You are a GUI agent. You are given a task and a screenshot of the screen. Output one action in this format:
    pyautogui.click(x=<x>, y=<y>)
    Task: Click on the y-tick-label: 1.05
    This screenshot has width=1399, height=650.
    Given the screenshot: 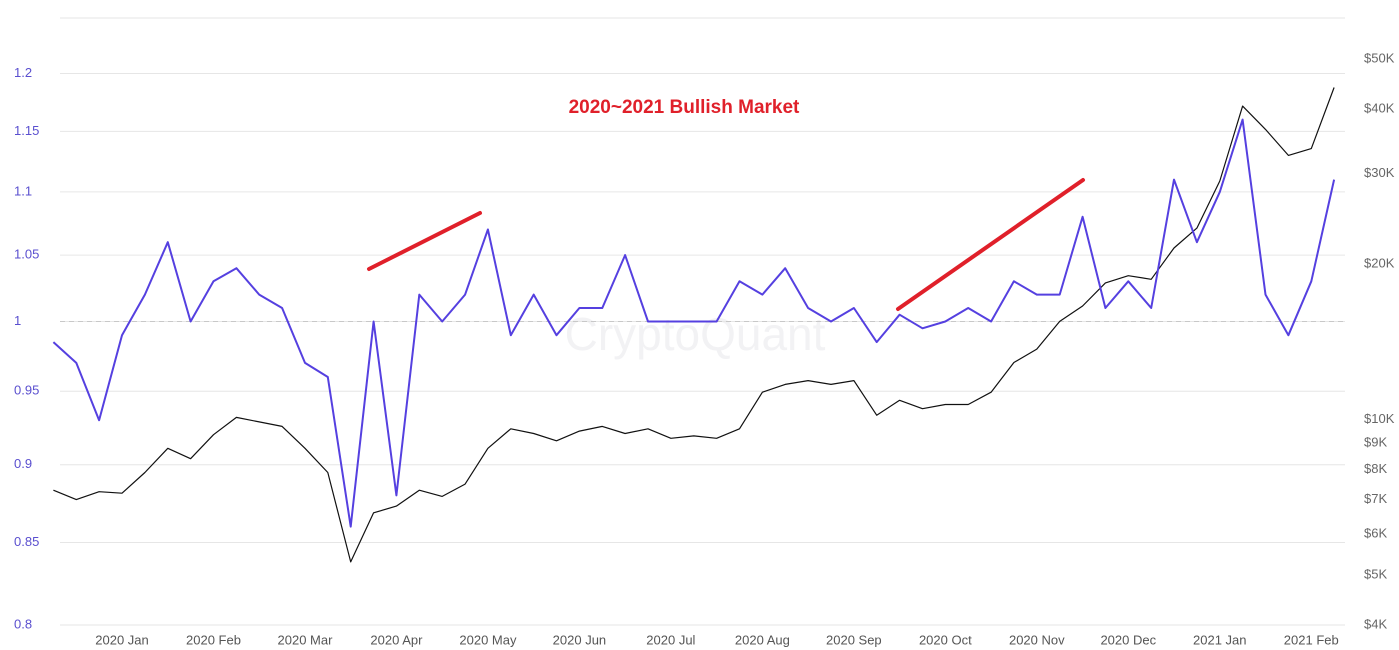 What is the action you would take?
    pyautogui.click(x=26, y=254)
    